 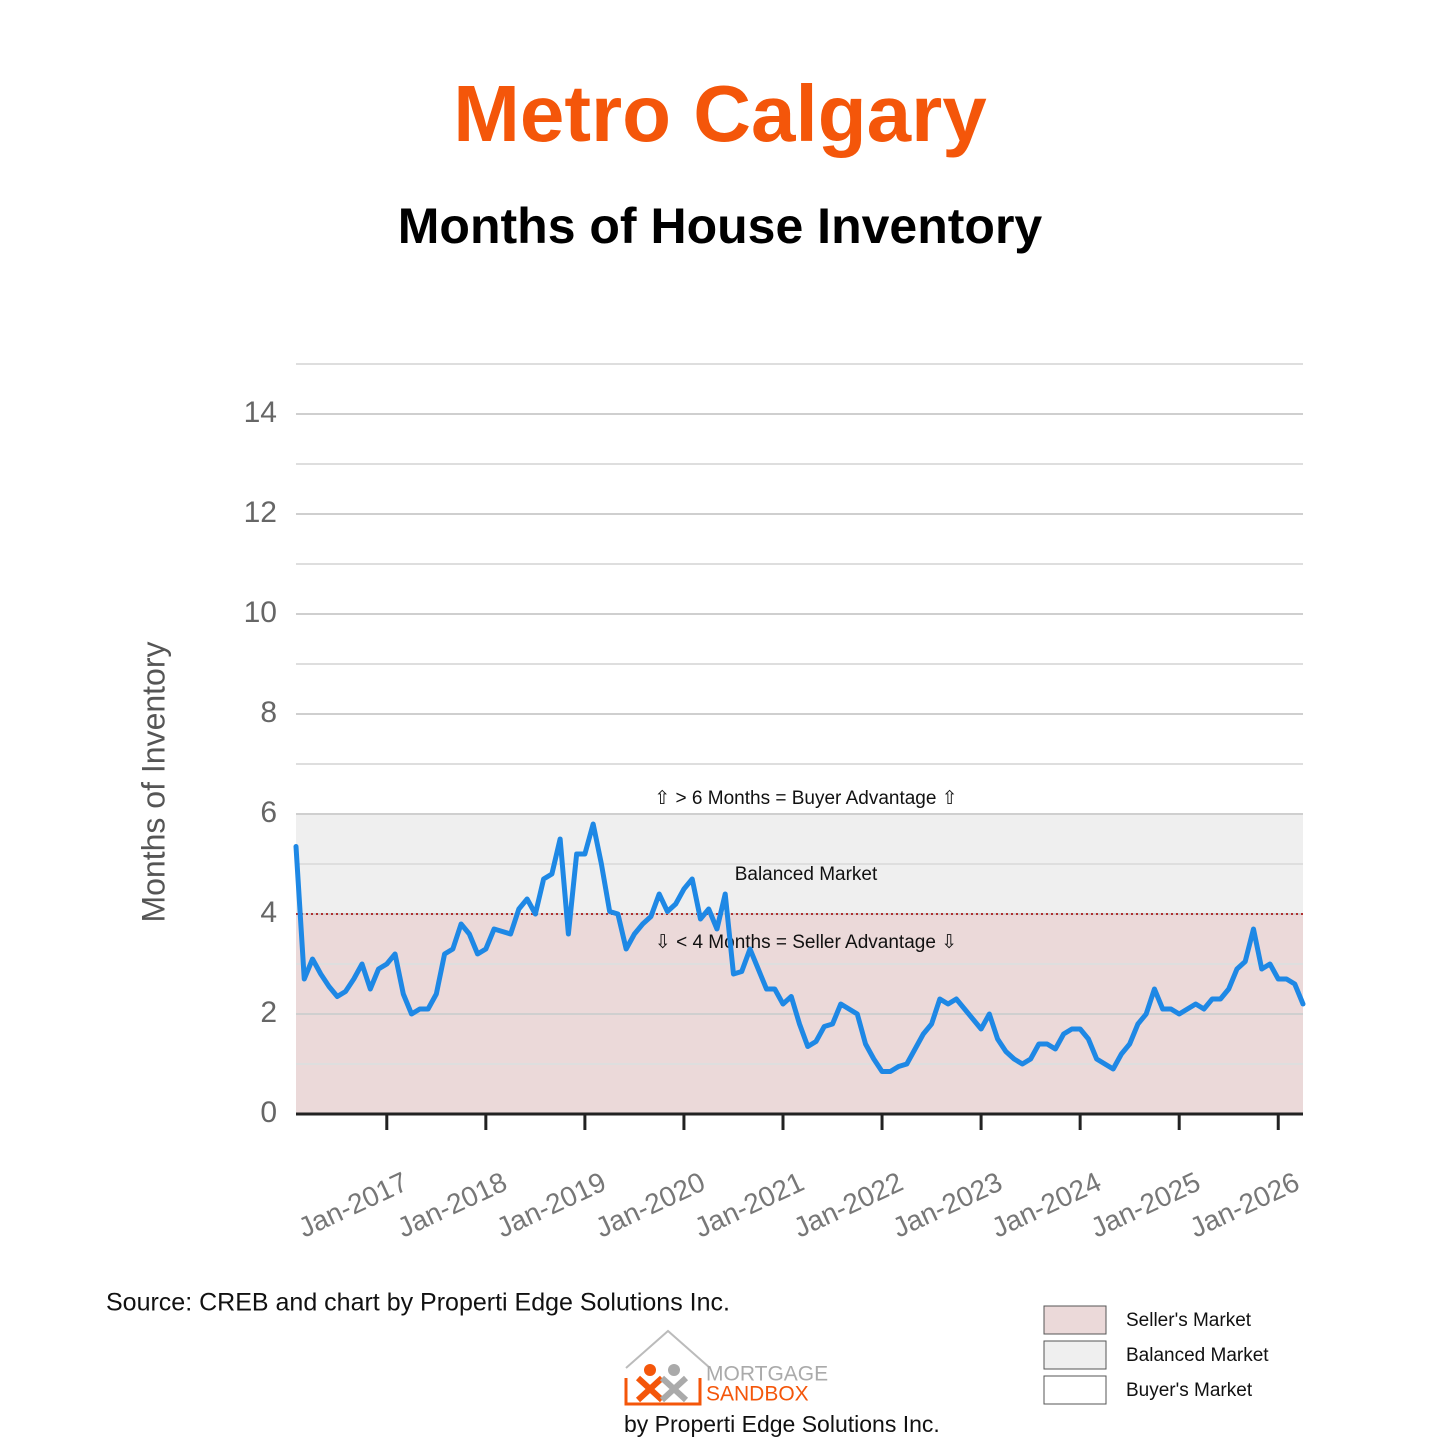 What do you see at coordinates (668, 1349) in the screenshot?
I see `logo-house` at bounding box center [668, 1349].